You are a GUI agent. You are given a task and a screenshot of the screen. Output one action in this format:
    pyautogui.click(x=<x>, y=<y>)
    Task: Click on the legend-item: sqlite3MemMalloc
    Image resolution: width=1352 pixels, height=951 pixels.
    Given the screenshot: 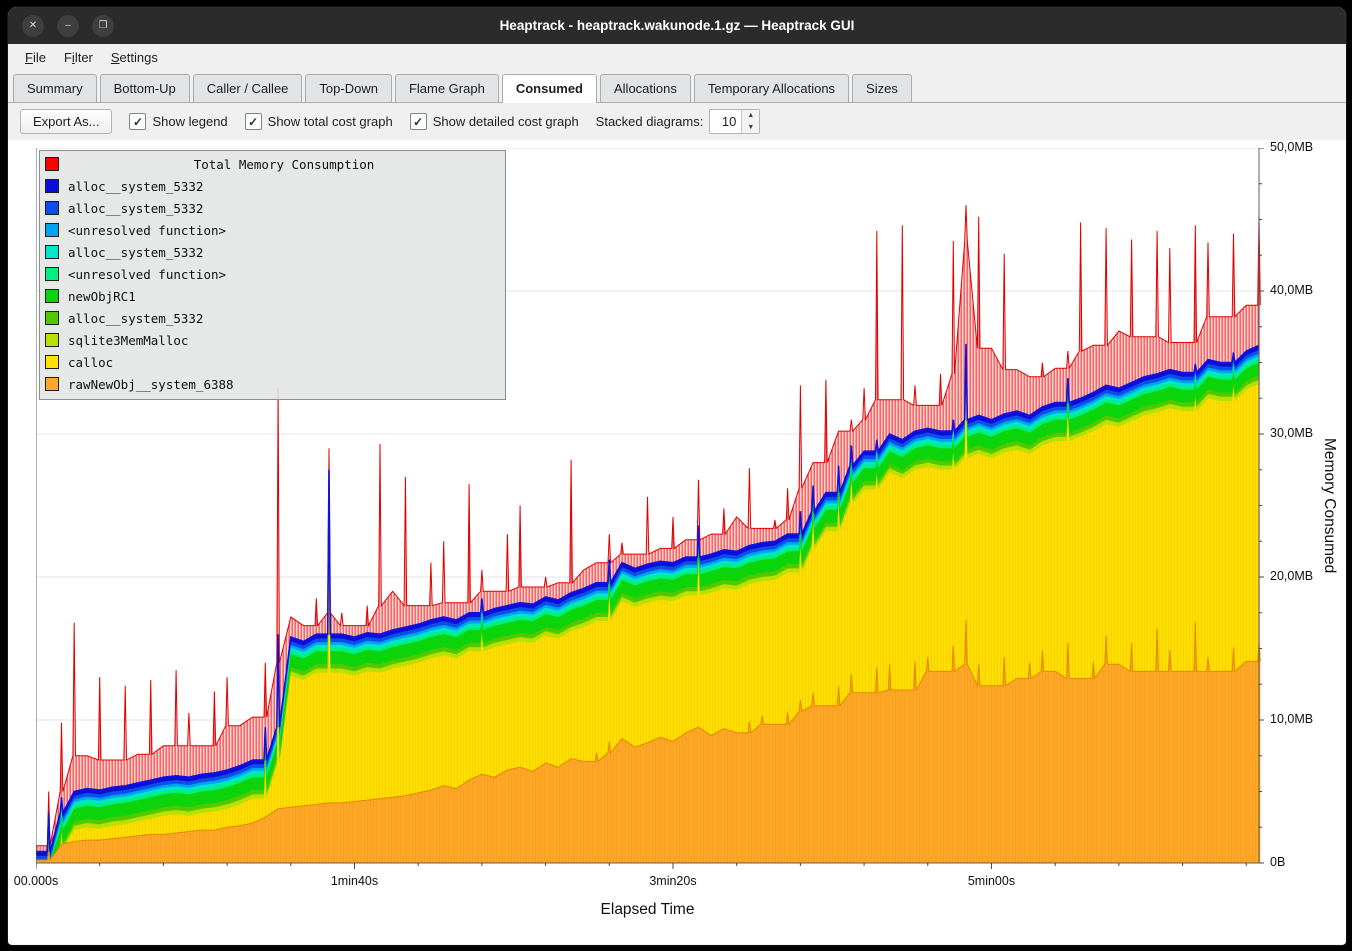 What is the action you would take?
    pyautogui.click(x=272, y=340)
    